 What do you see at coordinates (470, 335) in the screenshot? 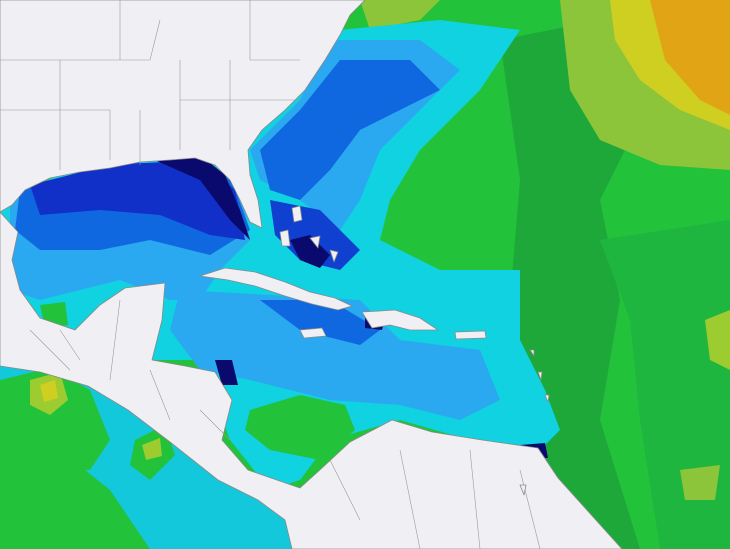
I see `land-puerto-rico` at bounding box center [470, 335].